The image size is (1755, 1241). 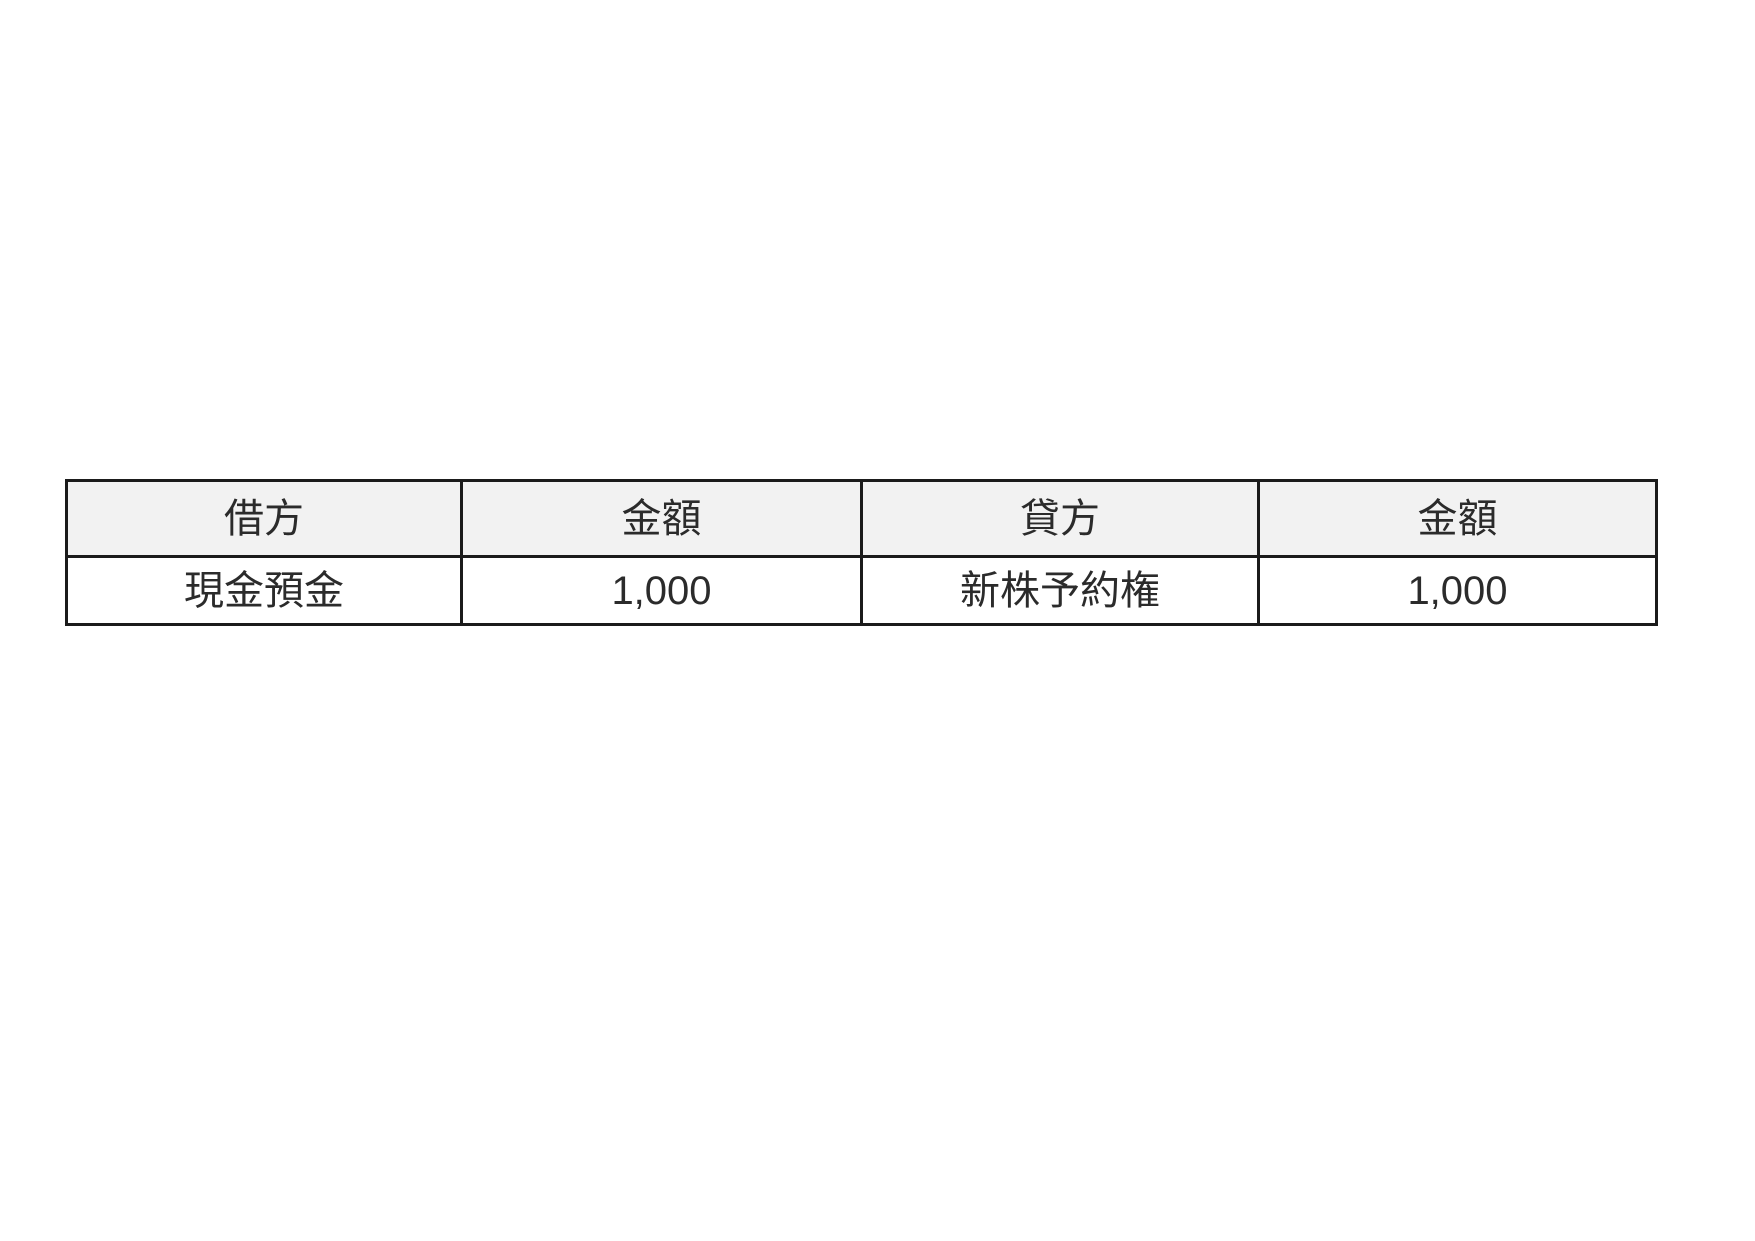 I want to click on journal-entry-table: 借方 金額 貸方 金額 現金預金 1,000 新株予約権 1,000, so click(x=861, y=552).